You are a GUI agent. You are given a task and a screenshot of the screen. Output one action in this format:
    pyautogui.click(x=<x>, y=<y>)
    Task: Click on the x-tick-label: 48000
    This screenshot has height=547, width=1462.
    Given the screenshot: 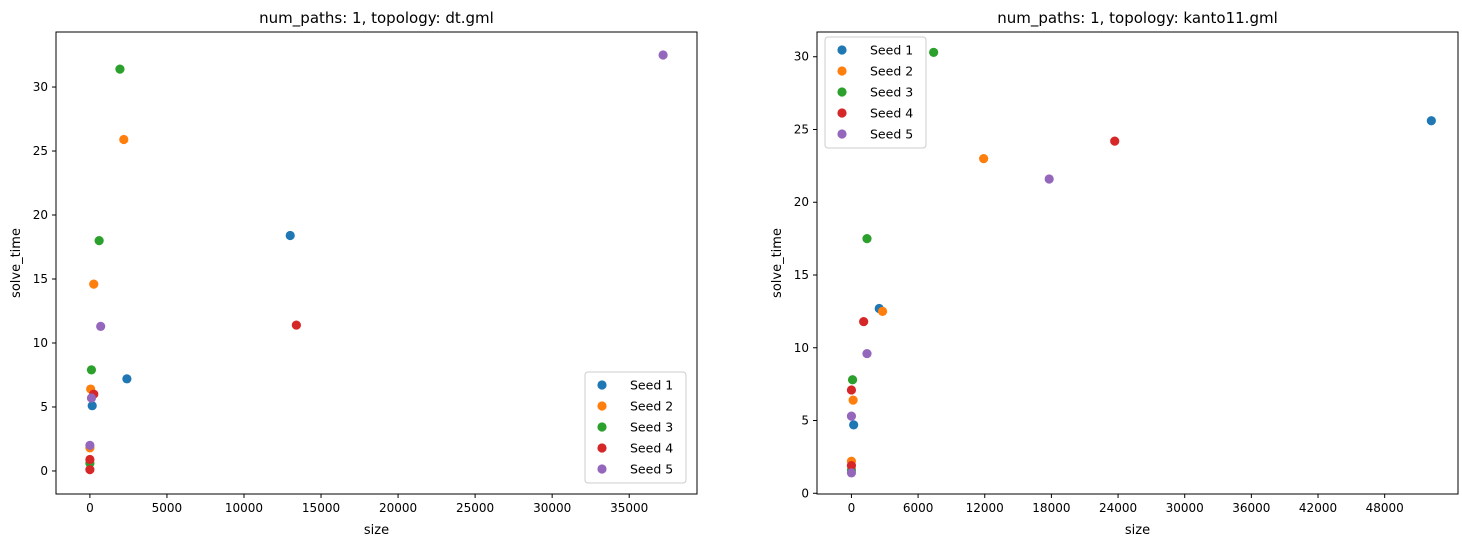 What is the action you would take?
    pyautogui.click(x=1385, y=508)
    